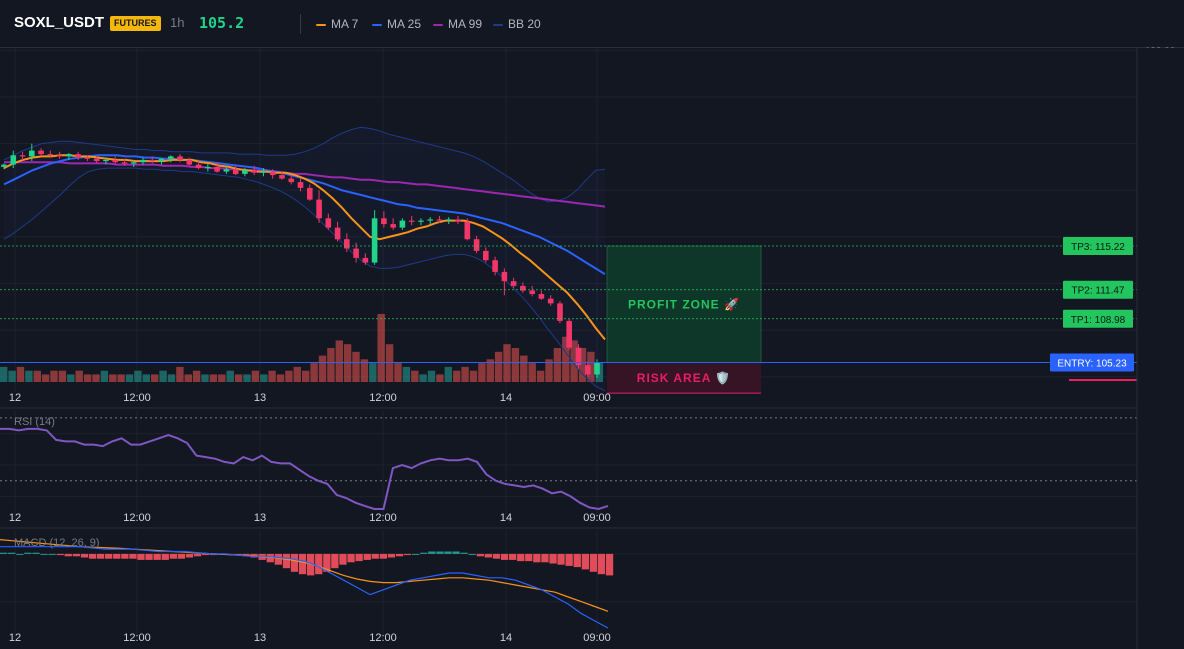 The image size is (1184, 649). What do you see at coordinates (1098, 246) in the screenshot?
I see `level-badge-tp3` at bounding box center [1098, 246].